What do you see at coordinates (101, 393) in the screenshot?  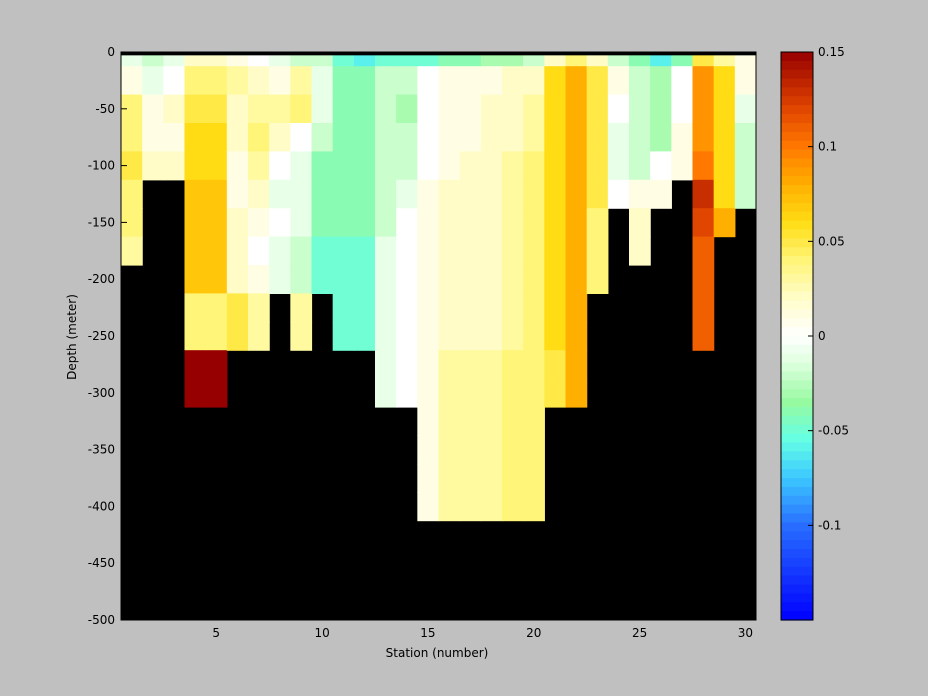 I see `y-tick-label: -300` at bounding box center [101, 393].